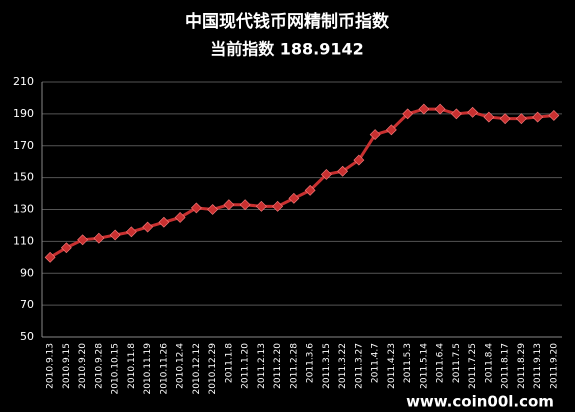 Image resolution: width=575 pixels, height=412 pixels. What do you see at coordinates (116, 369) in the screenshot?
I see `x-tick-label: 2010.10.15` at bounding box center [116, 369].